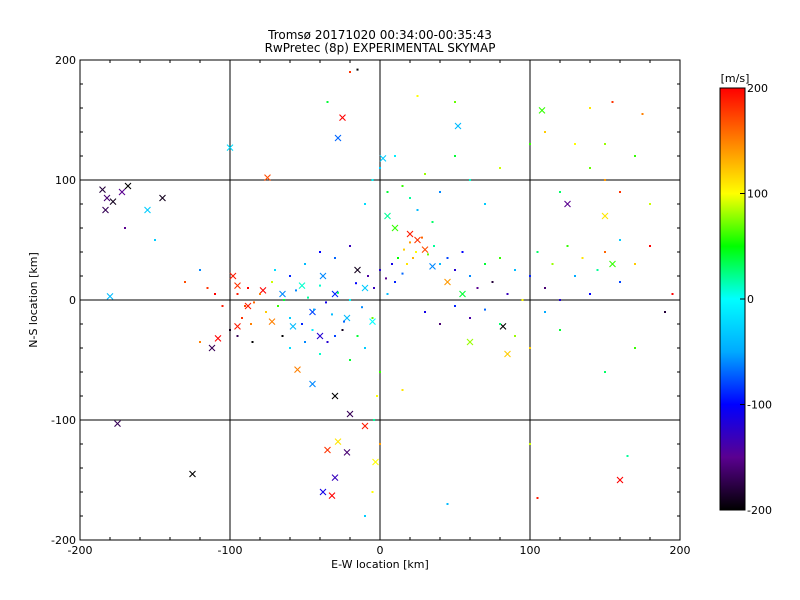 The image size is (800, 600). Describe the element at coordinates (759, 405) in the screenshot. I see `colorbar-tick-label: -100` at that location.